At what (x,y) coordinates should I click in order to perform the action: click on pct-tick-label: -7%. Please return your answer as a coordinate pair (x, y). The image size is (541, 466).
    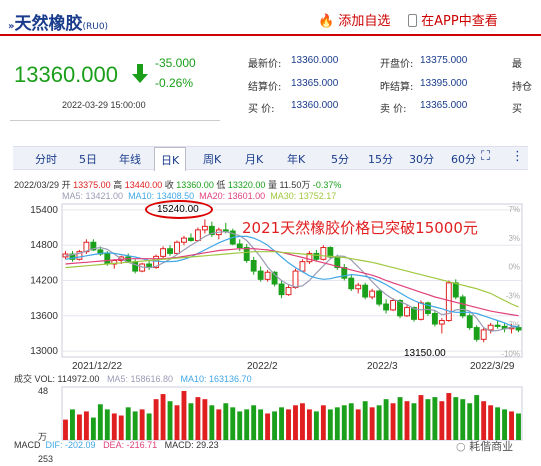
    Looking at the image, I should click on (513, 324).